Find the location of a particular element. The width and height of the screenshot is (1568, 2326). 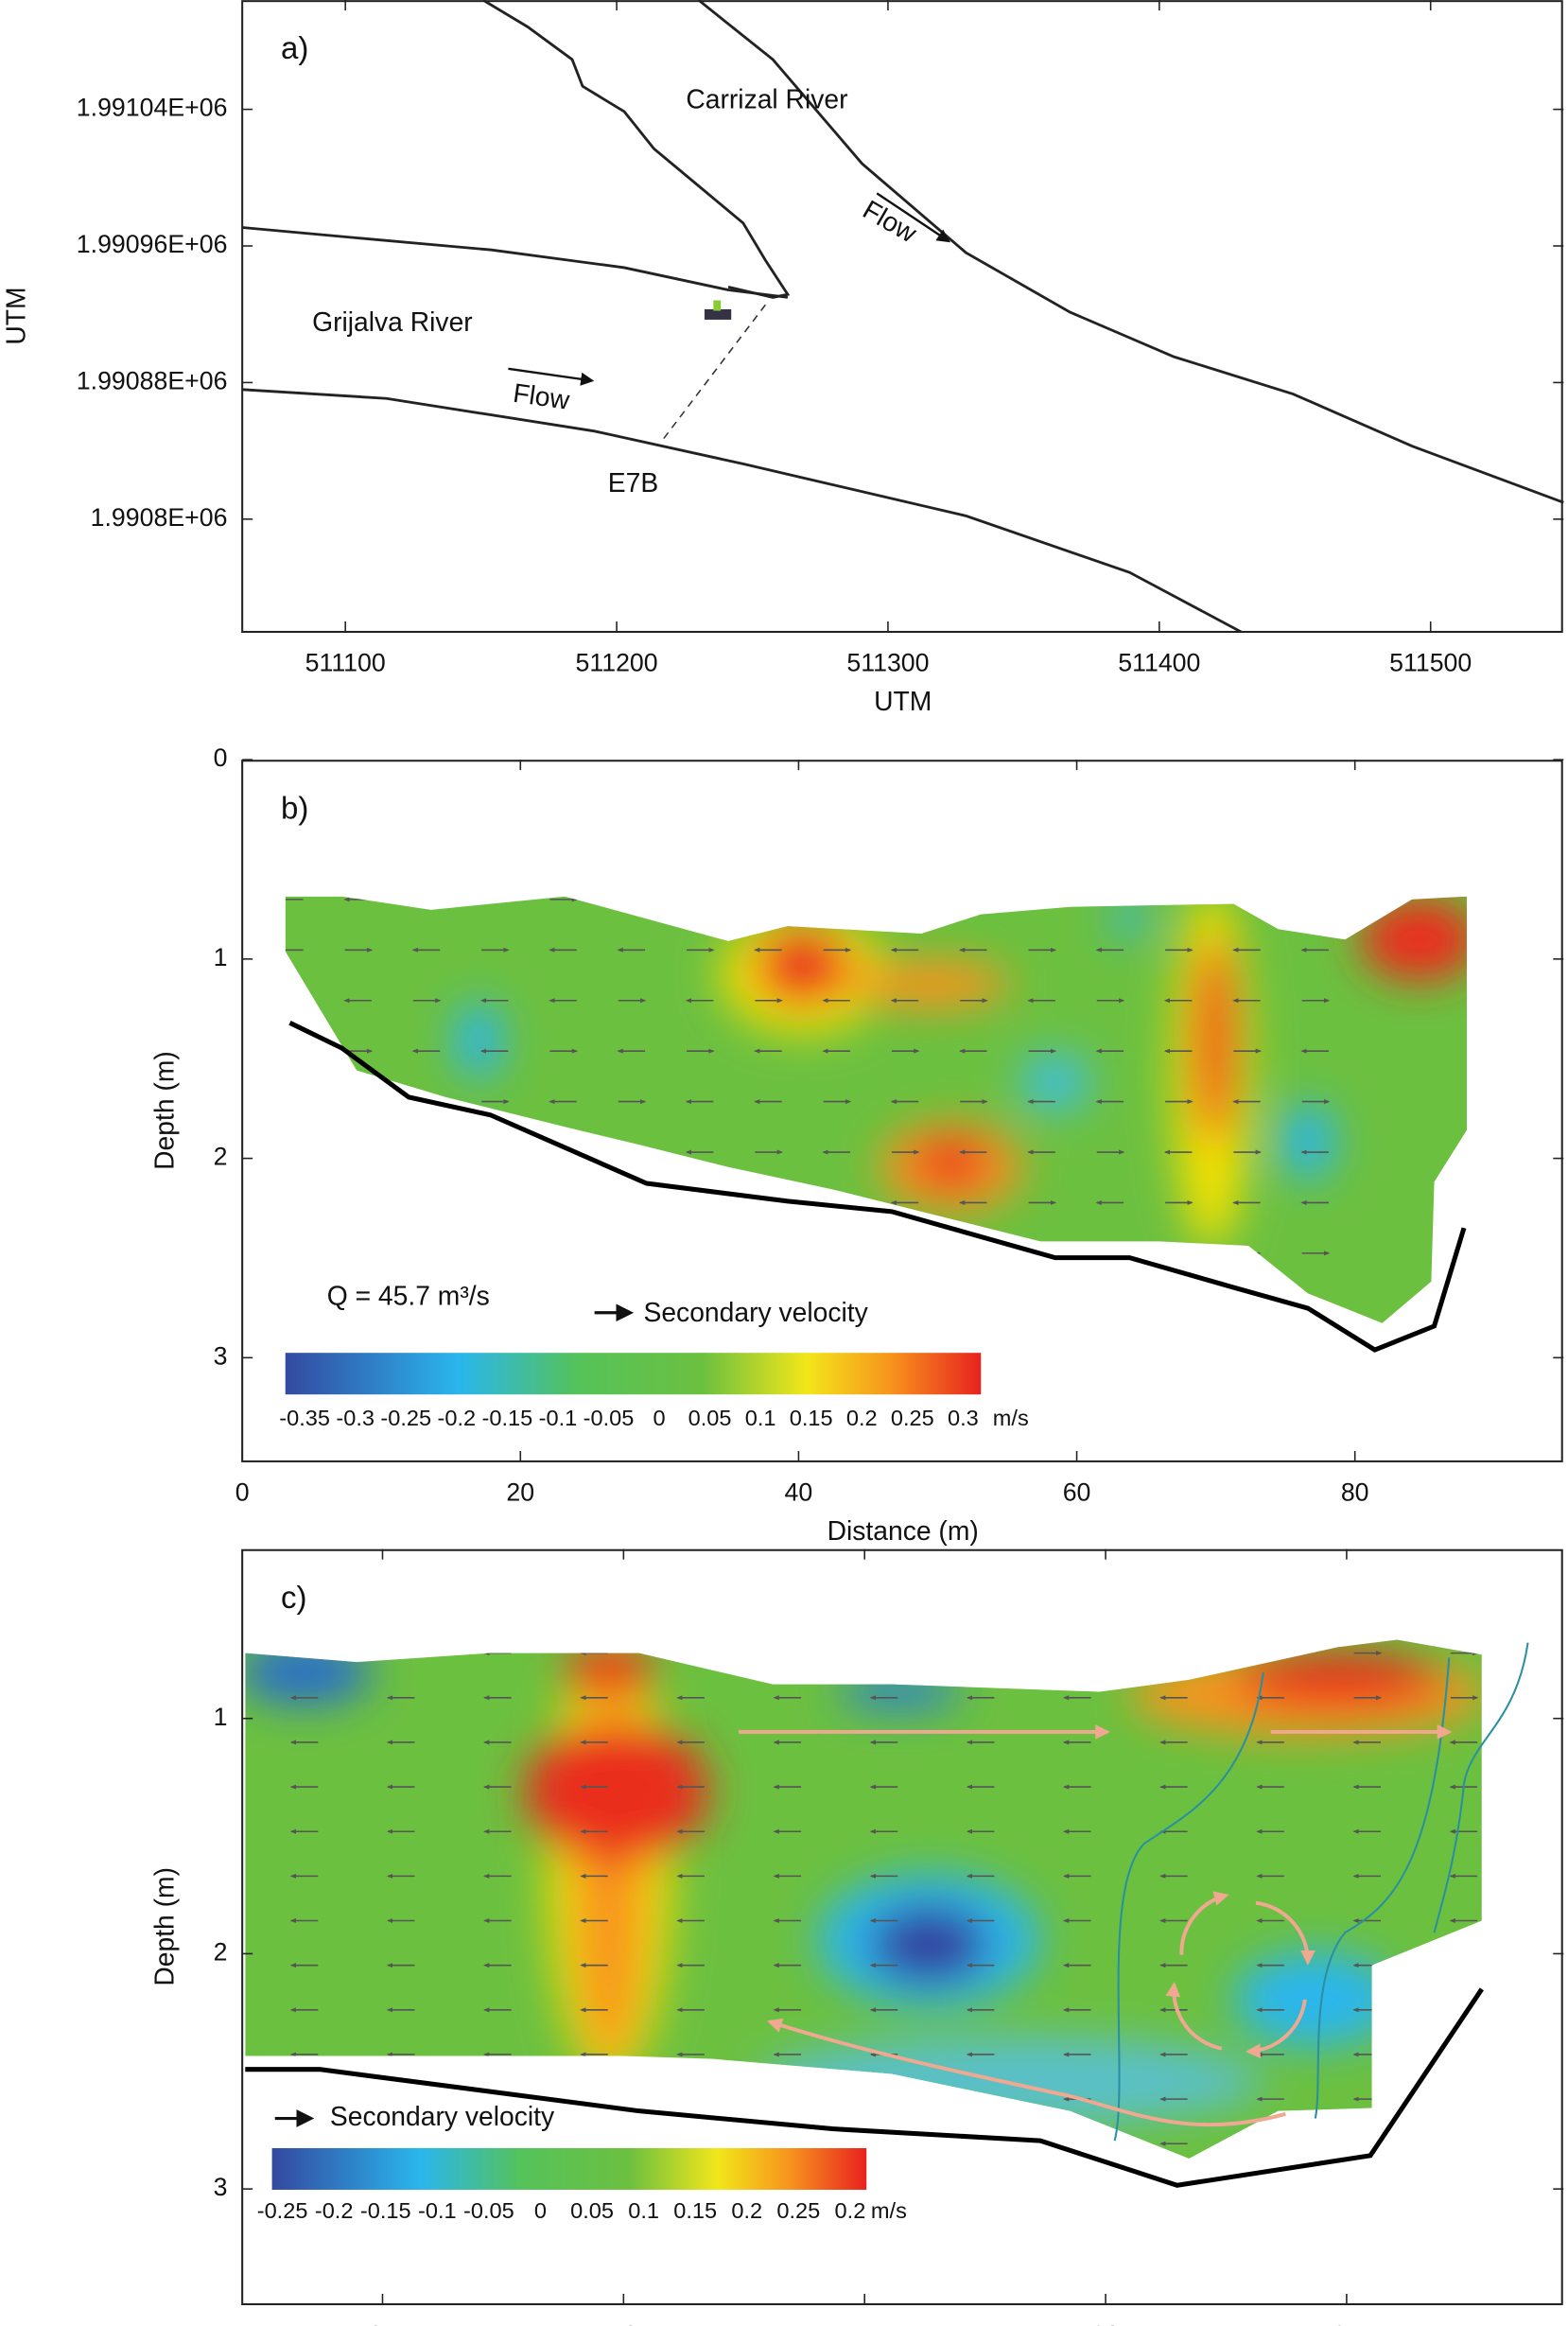

x-tick-label: 40 is located at coordinates (799, 1492).